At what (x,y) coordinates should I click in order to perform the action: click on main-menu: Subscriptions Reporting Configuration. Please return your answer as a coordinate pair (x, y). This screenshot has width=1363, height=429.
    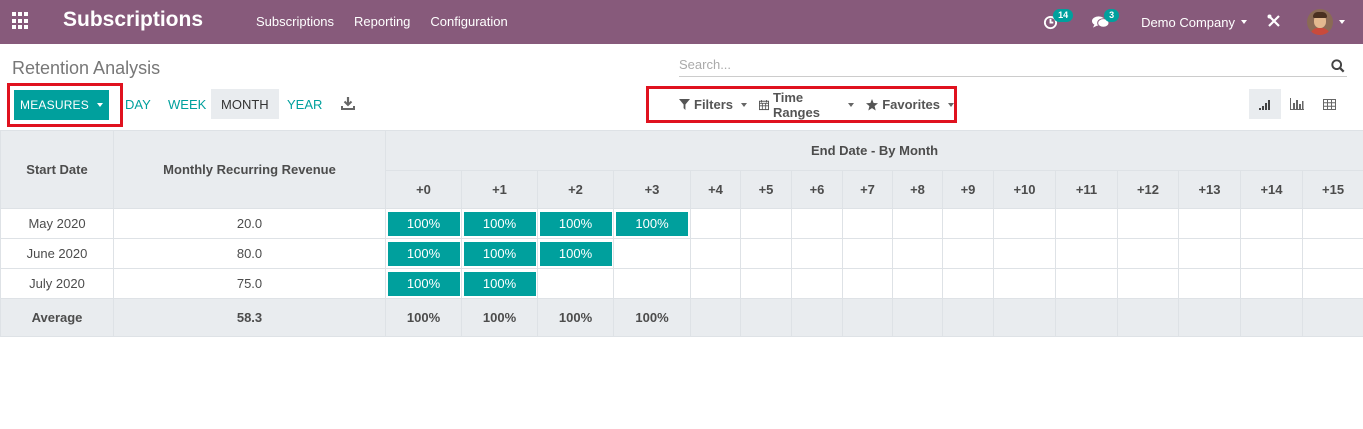
    Looking at the image, I should click on (382, 21).